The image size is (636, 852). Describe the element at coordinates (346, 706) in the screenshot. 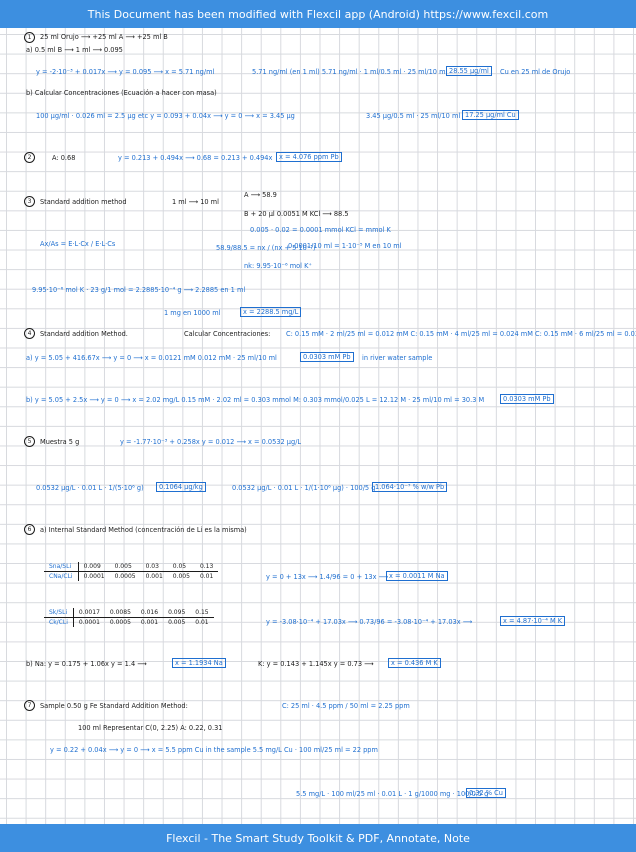

I see `s7-conc: C: 25 ml · 4.5 ppm / 50 ml = 2.25 ppm` at that location.